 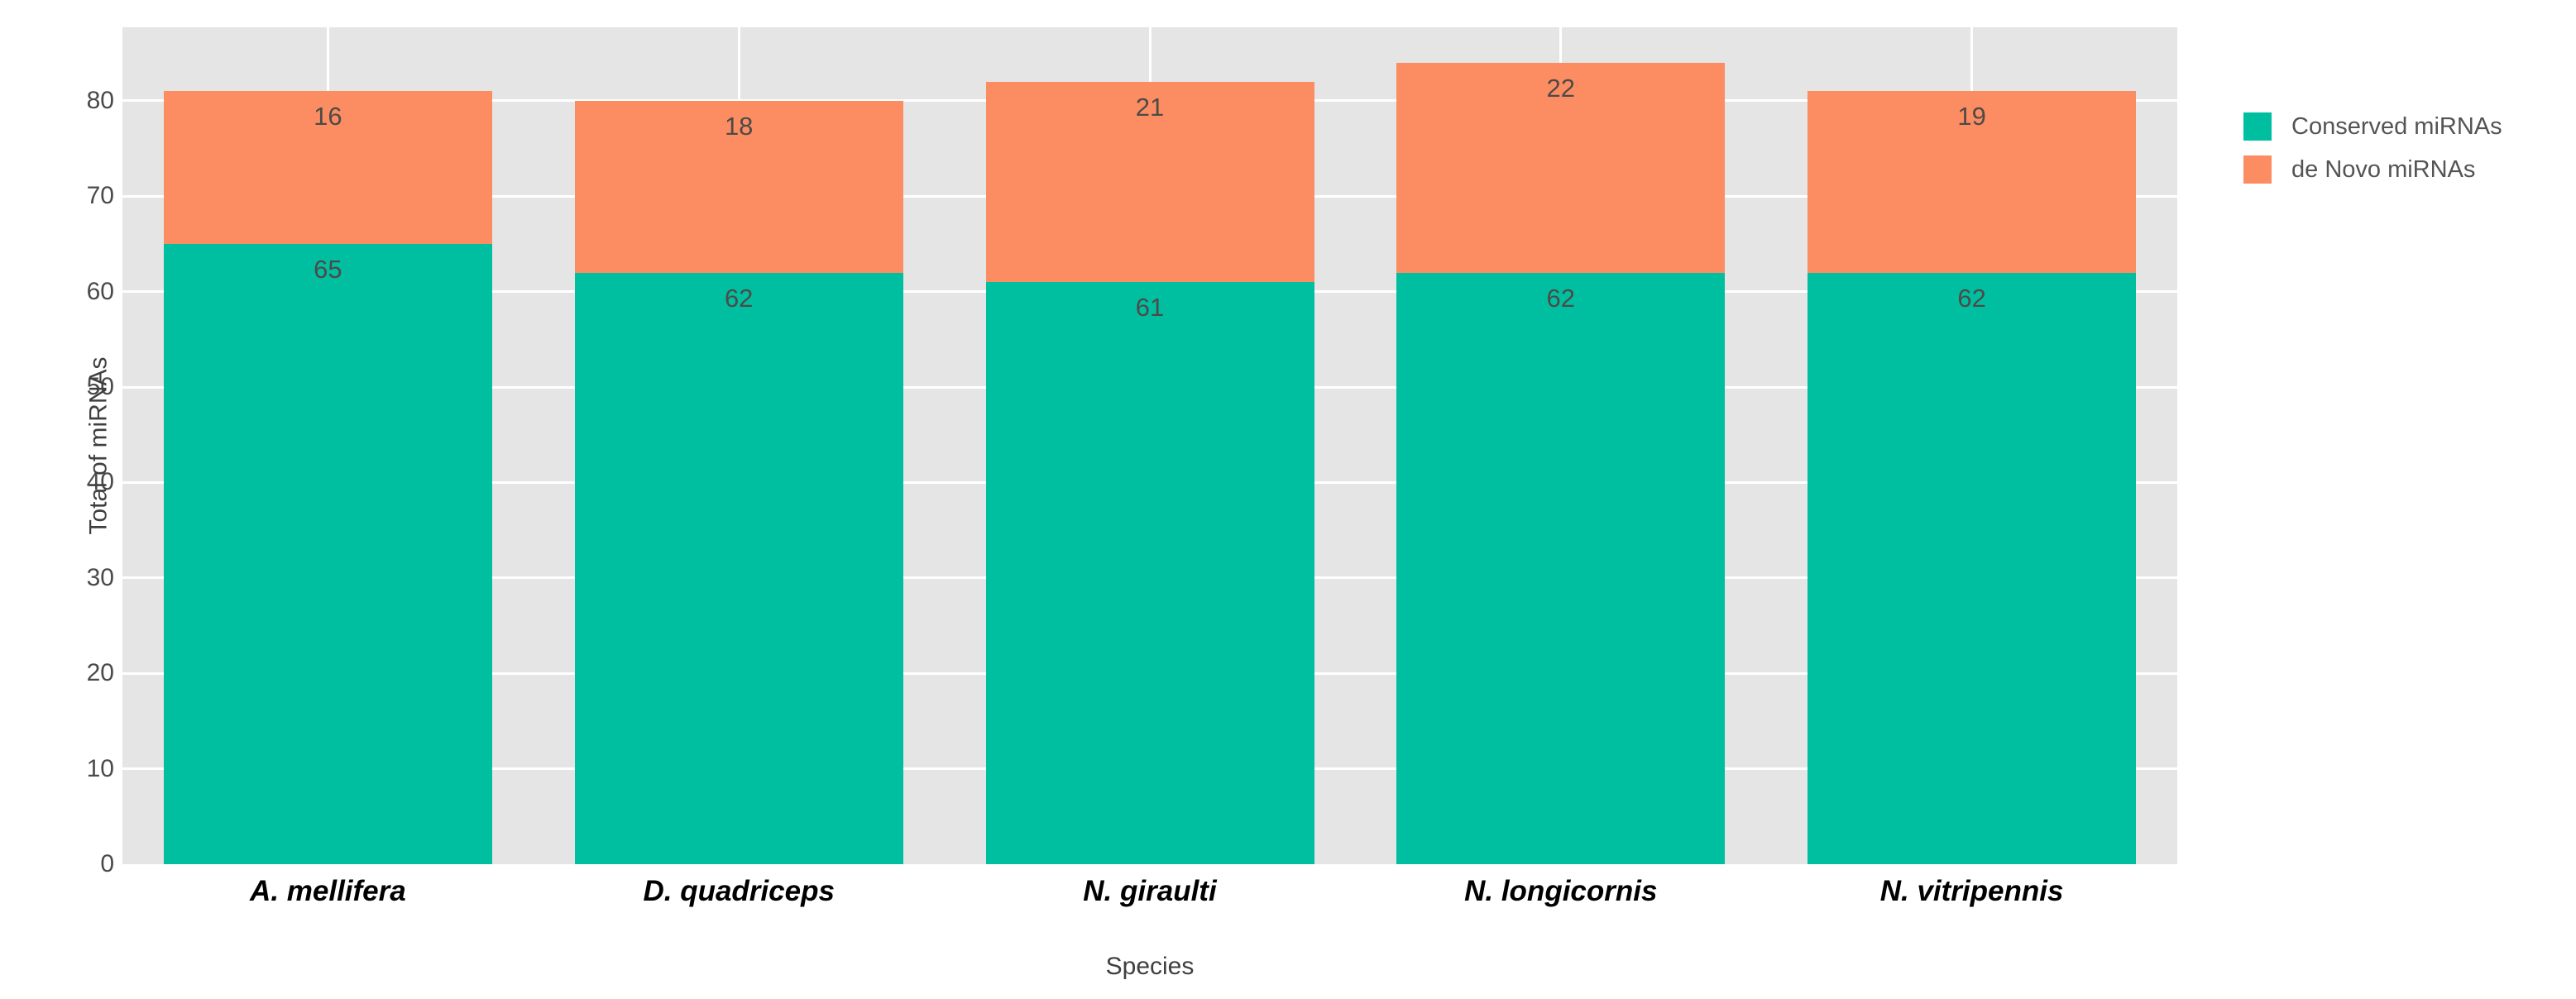 I want to click on bar-value-label: 16, so click(x=328, y=116).